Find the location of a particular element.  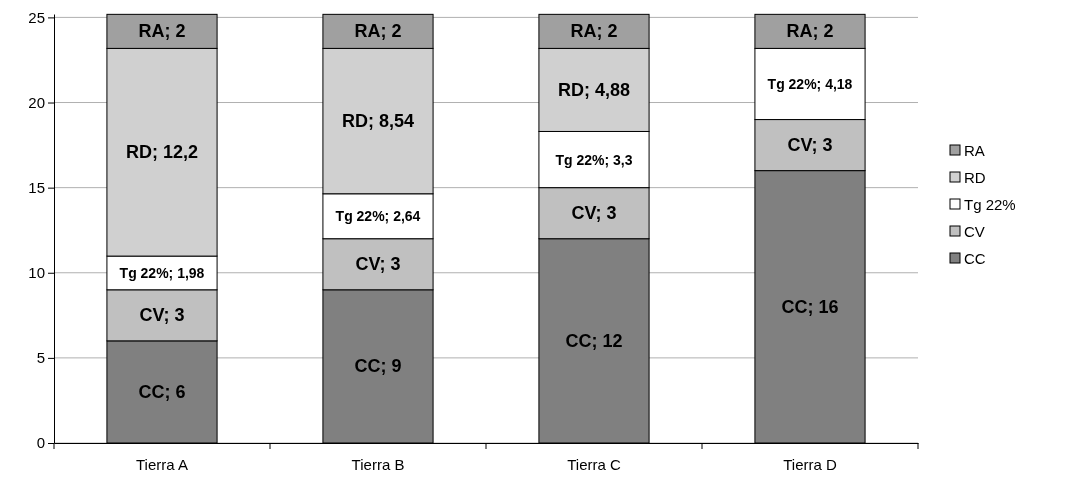

x-tick-label: Tierra A is located at coordinates (162, 464).